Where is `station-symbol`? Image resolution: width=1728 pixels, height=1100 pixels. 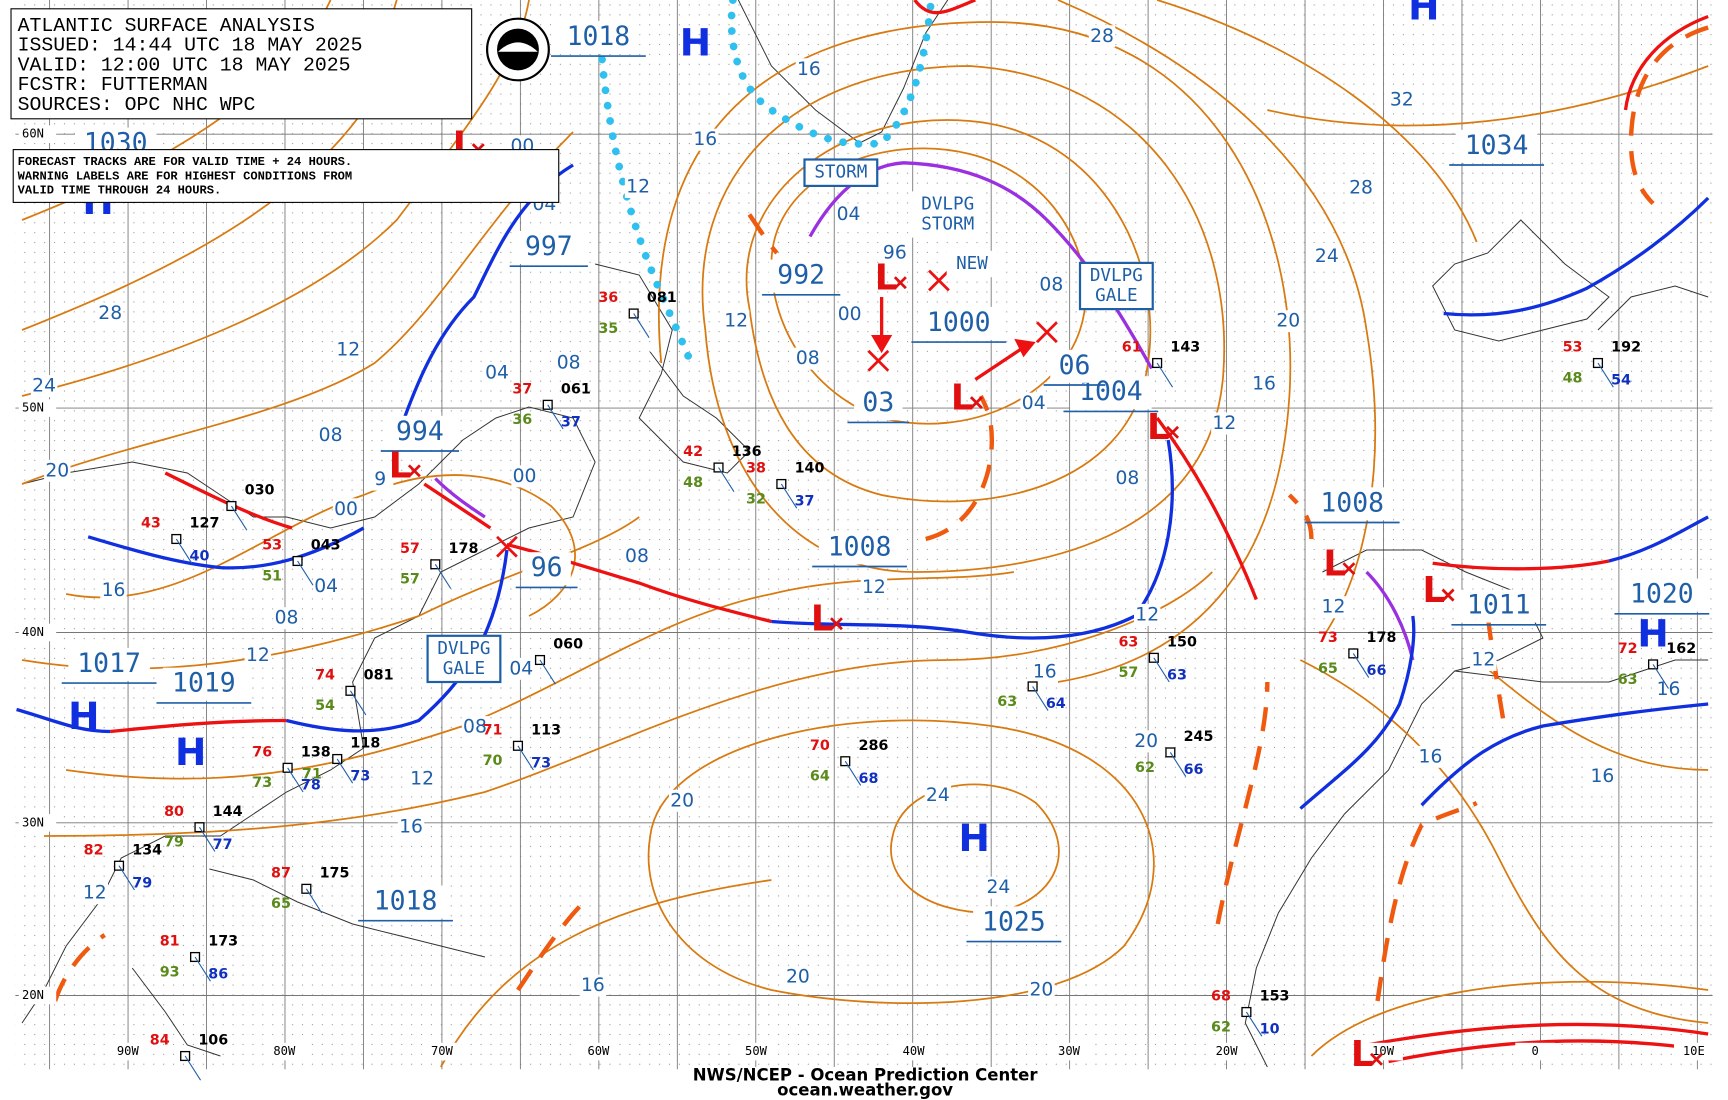 station-symbol is located at coordinates (231, 506).